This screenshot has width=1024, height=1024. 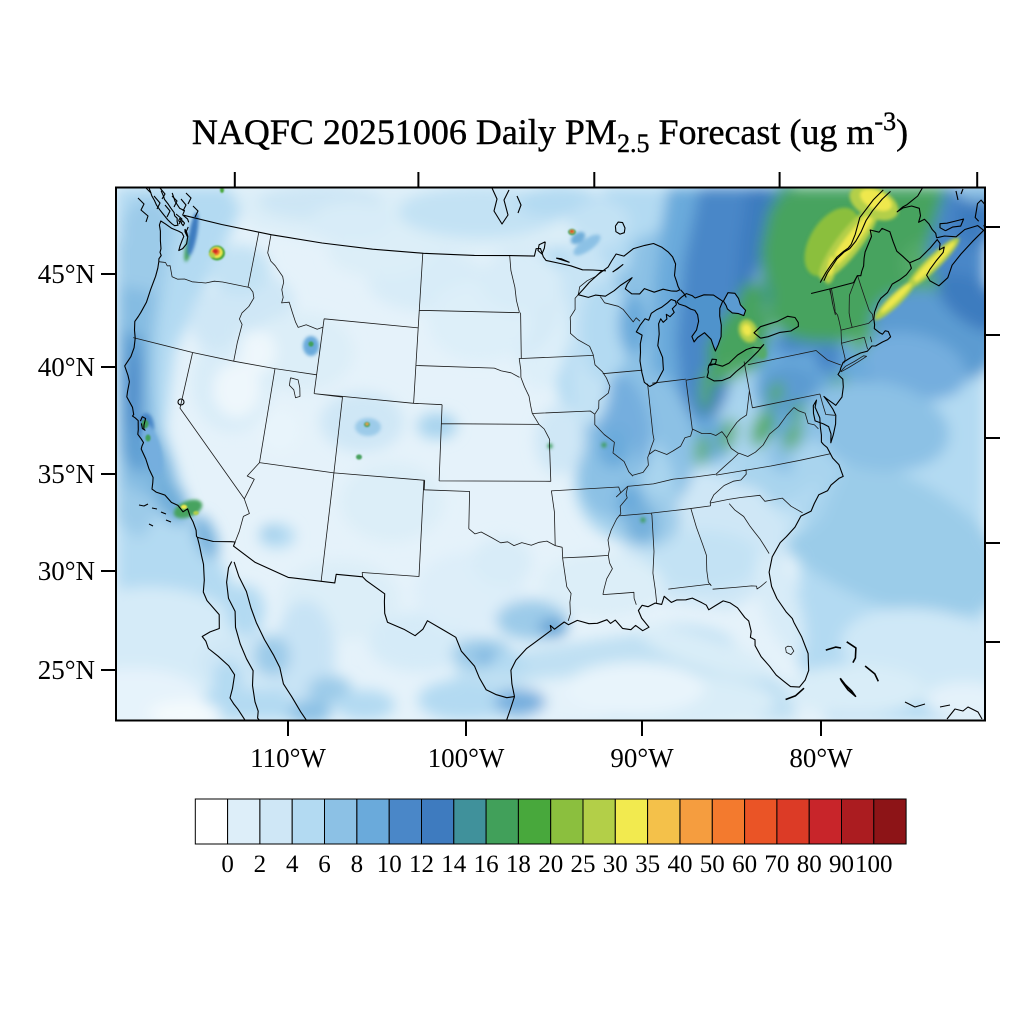 What do you see at coordinates (66, 571) in the screenshot?
I see `svg-text: 30°N` at bounding box center [66, 571].